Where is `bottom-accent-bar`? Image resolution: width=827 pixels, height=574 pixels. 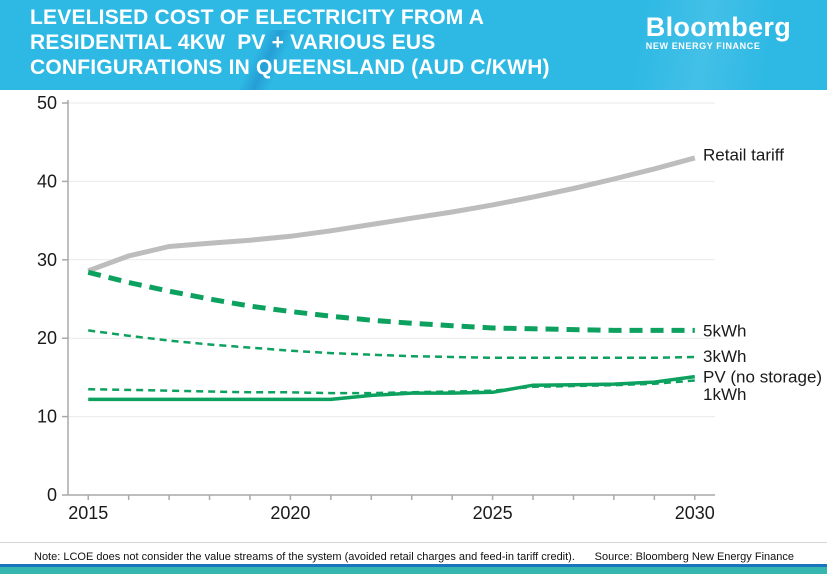 bottom-accent-bar is located at coordinates (413, 569).